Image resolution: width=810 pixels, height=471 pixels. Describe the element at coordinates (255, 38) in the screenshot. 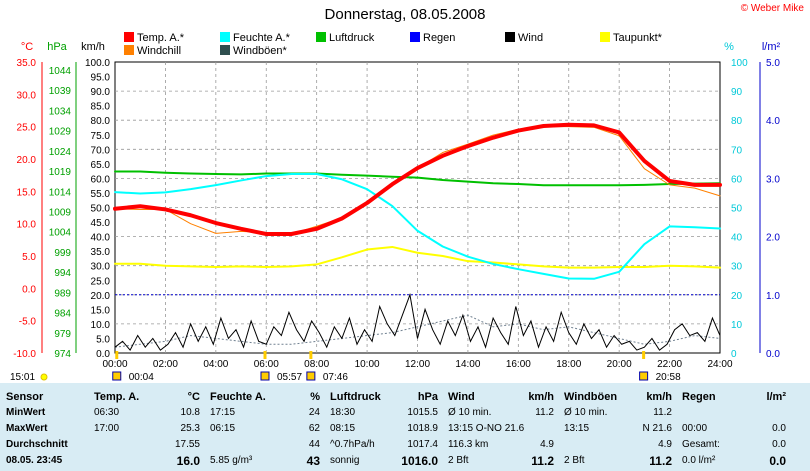

I see `legend-item: Feuchte A.*` at that location.